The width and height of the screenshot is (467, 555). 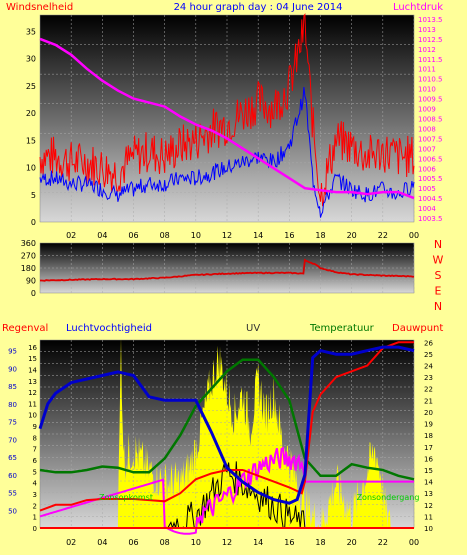 I want to click on sunset-label: Zonsondergang, so click(x=388, y=497).